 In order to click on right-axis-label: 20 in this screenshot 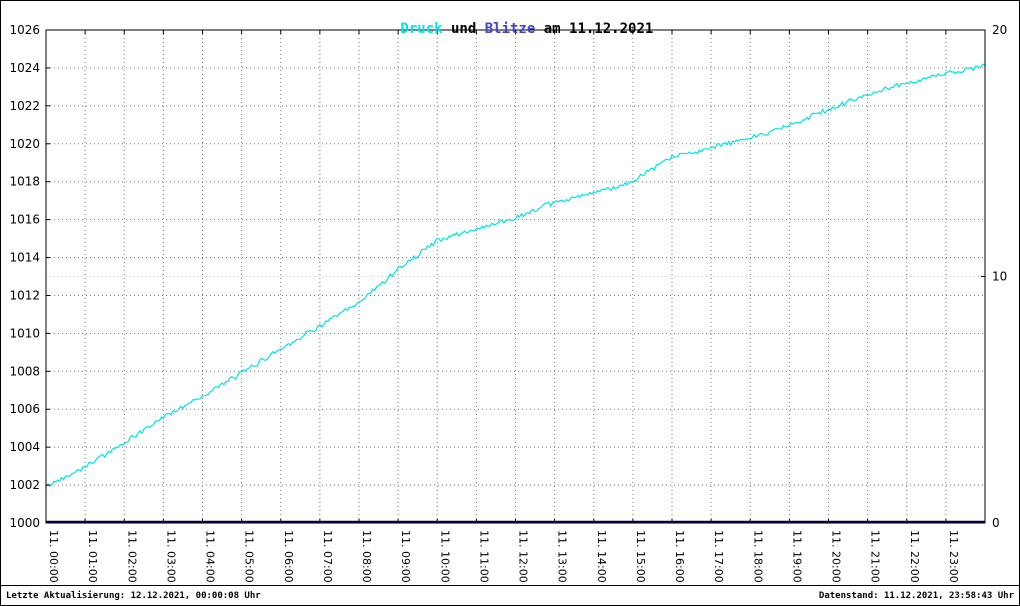, I will do `click(999, 30)`.